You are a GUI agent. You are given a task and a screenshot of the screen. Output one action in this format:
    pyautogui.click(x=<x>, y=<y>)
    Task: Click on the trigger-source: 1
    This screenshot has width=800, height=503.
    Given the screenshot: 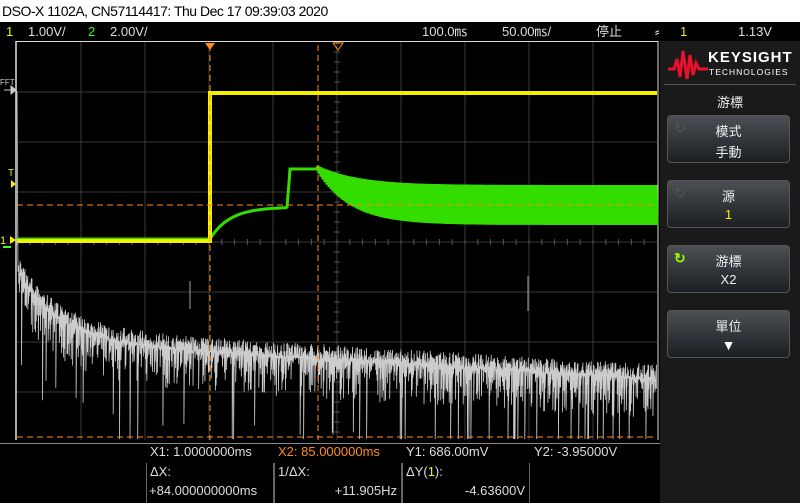 What is the action you would take?
    pyautogui.click(x=684, y=31)
    